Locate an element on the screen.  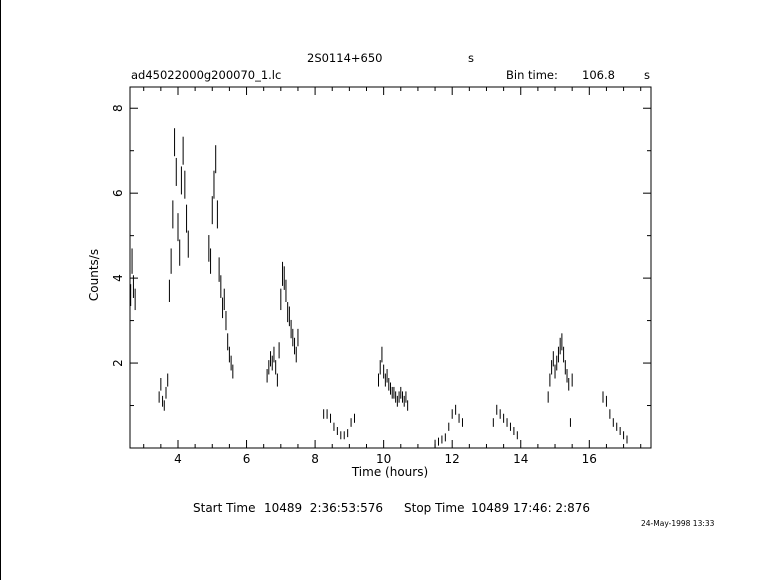
x-tick-label: 12 is located at coordinates (452, 459).